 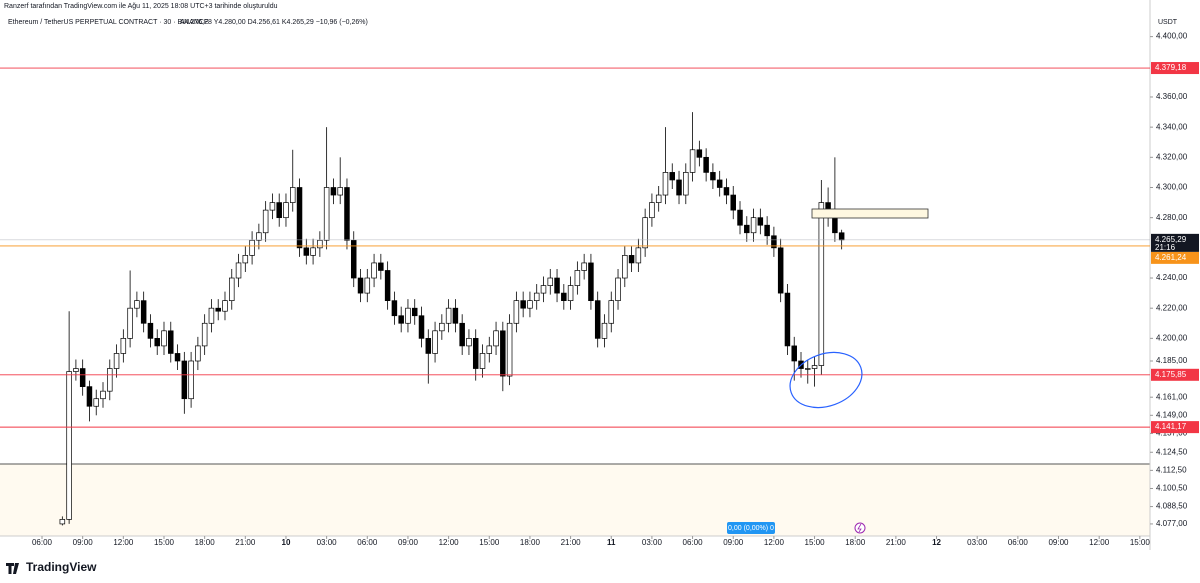 What do you see at coordinates (449, 542) in the screenshot?
I see `x-tick-label: 12:00` at bounding box center [449, 542].